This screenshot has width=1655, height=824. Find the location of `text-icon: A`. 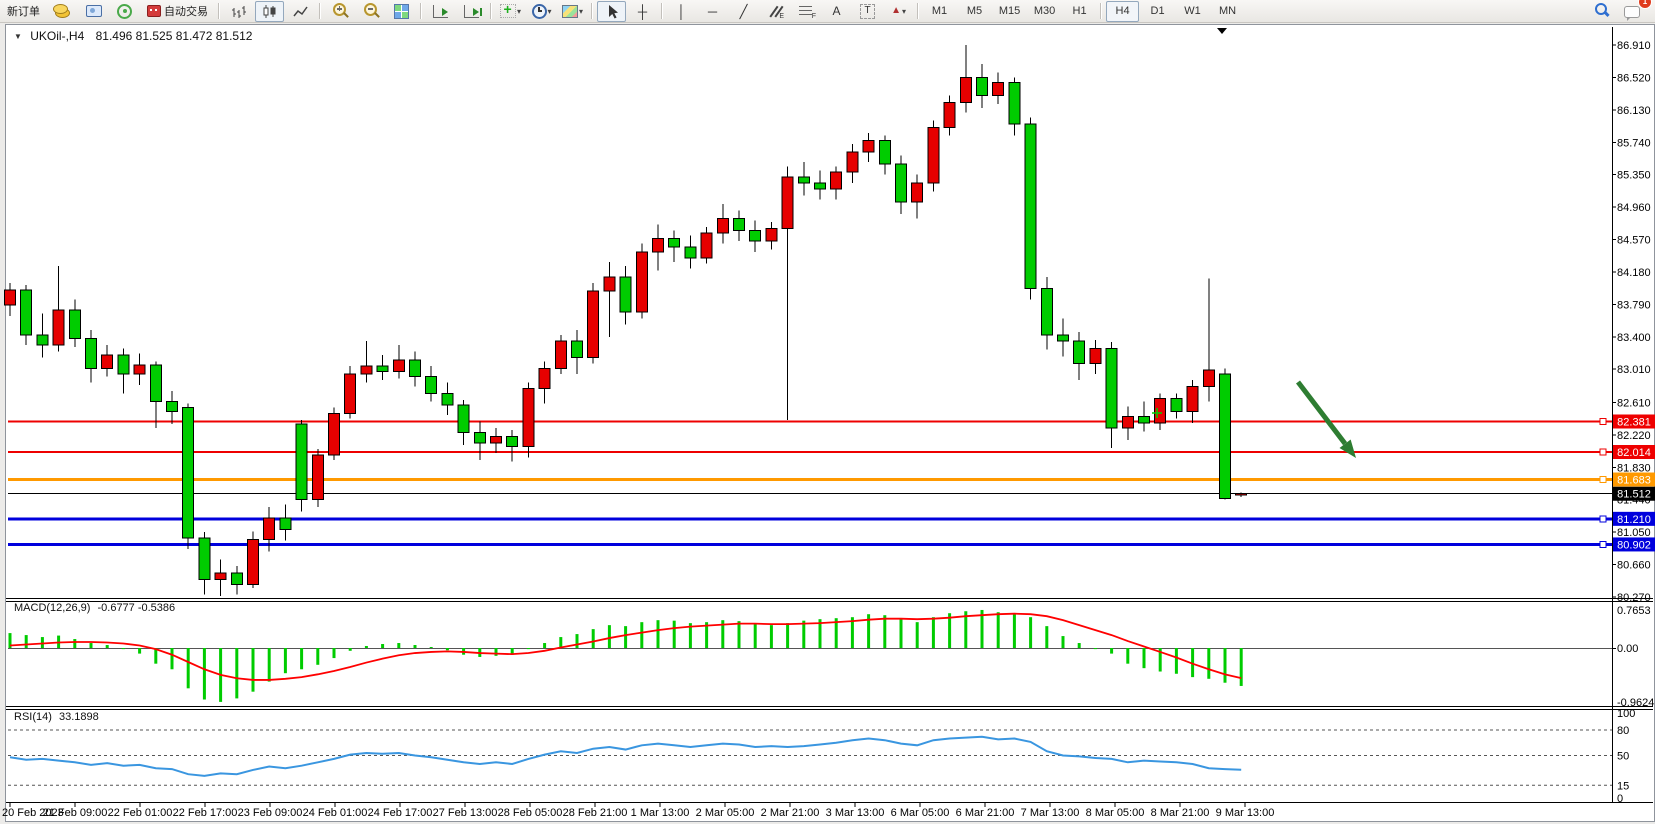

text-icon: A is located at coordinates (836, 11).